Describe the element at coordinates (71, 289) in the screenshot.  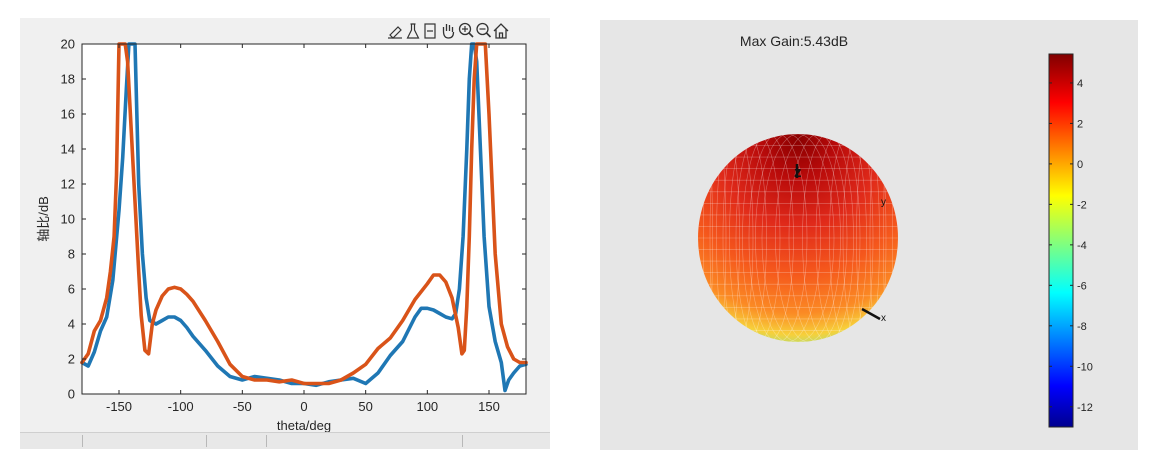
I see `y-tick-label: 6` at that location.